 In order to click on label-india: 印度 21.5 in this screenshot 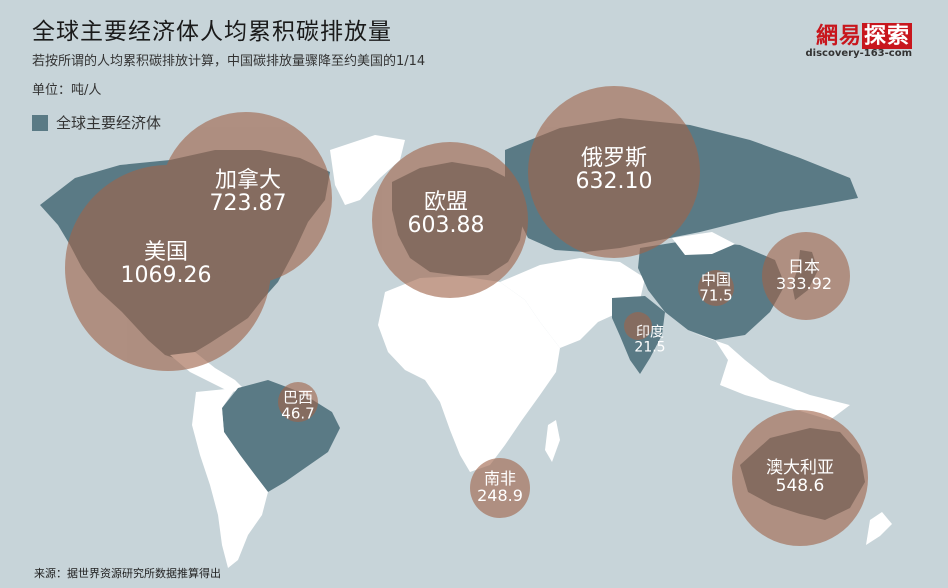, I will do `click(650, 339)`.